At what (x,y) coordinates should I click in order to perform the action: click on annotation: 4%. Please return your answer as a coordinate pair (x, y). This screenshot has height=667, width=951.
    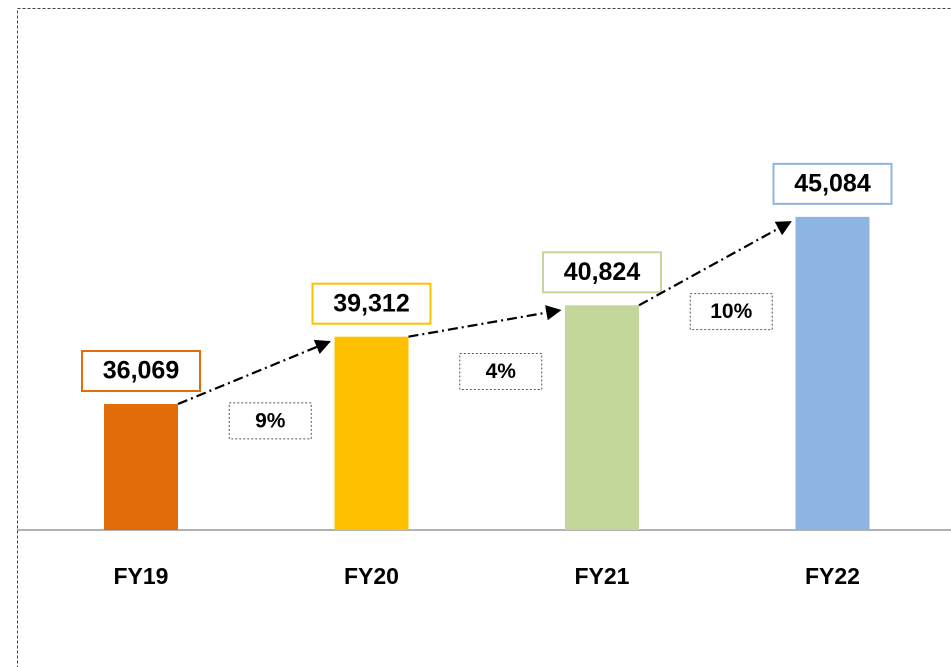
    Looking at the image, I should click on (501, 371).